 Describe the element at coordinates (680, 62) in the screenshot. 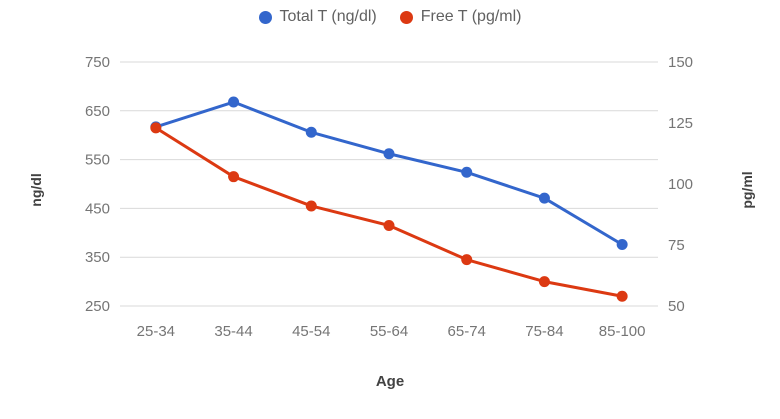

I see `right-axis-tick-label: 150` at that location.